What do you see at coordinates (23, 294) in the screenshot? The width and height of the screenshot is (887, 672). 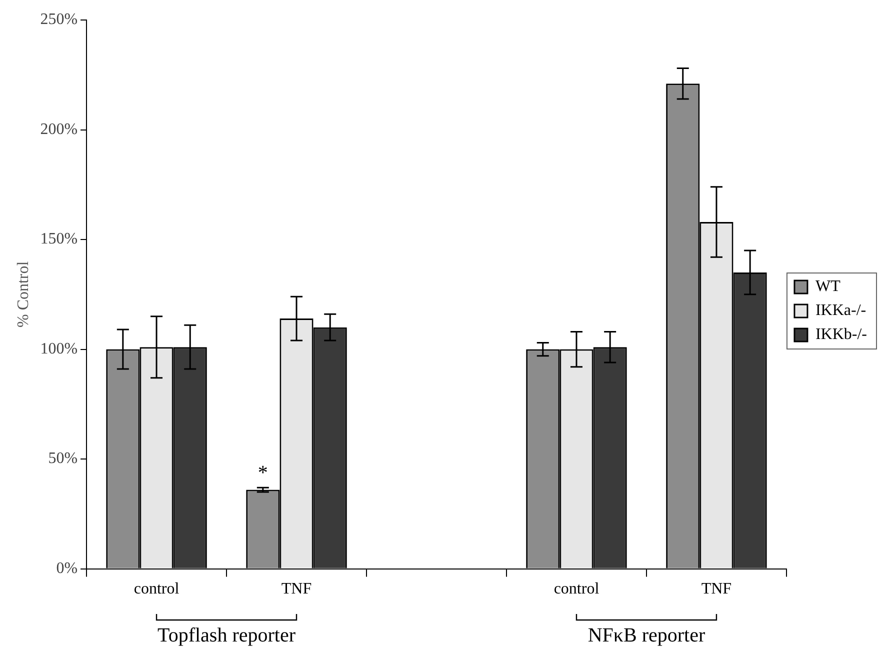 I see `y-axis-title: % Control` at bounding box center [23, 294].